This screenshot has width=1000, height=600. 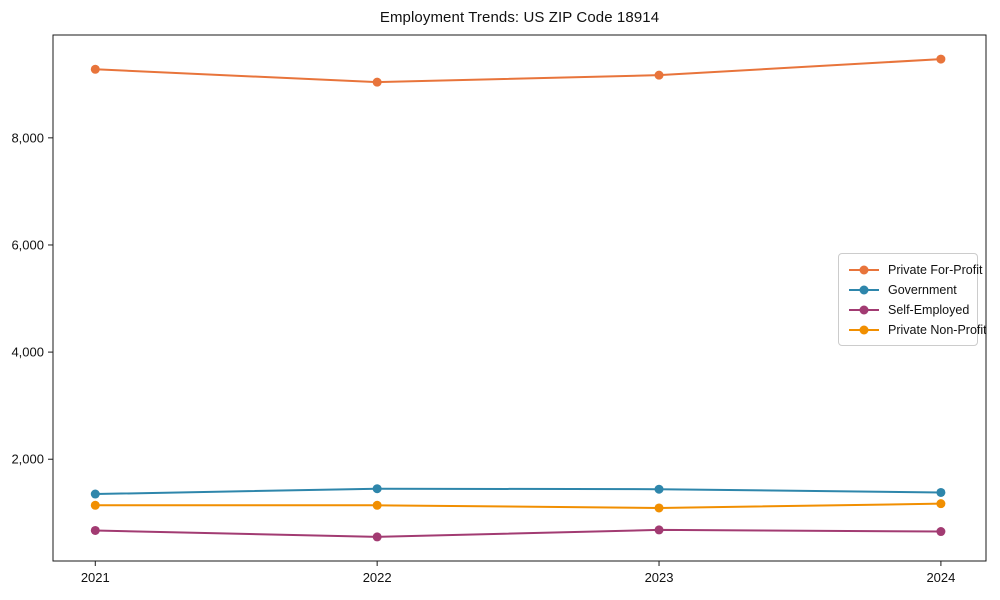 What do you see at coordinates (929, 309) in the screenshot?
I see `legend-label: Self-Employed` at bounding box center [929, 309].